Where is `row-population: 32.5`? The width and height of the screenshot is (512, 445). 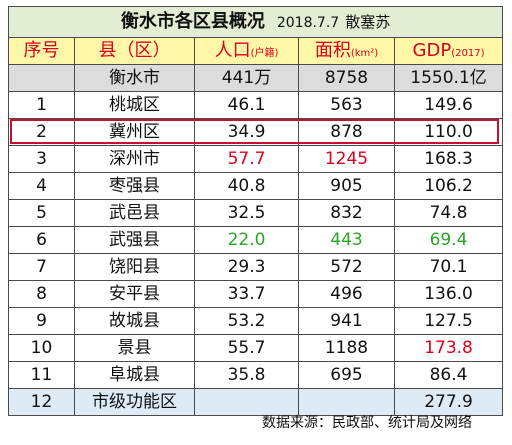 row-population: 32.5 is located at coordinates (246, 213).